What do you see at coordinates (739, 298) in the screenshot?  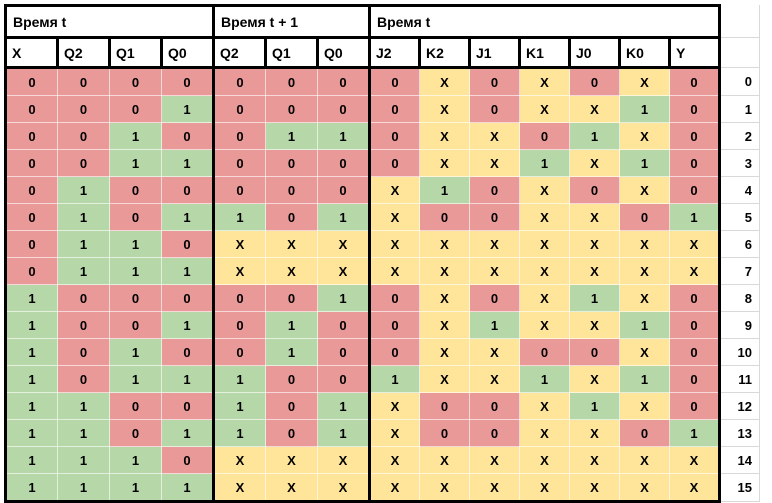 I see `row-number: 8` at bounding box center [739, 298].